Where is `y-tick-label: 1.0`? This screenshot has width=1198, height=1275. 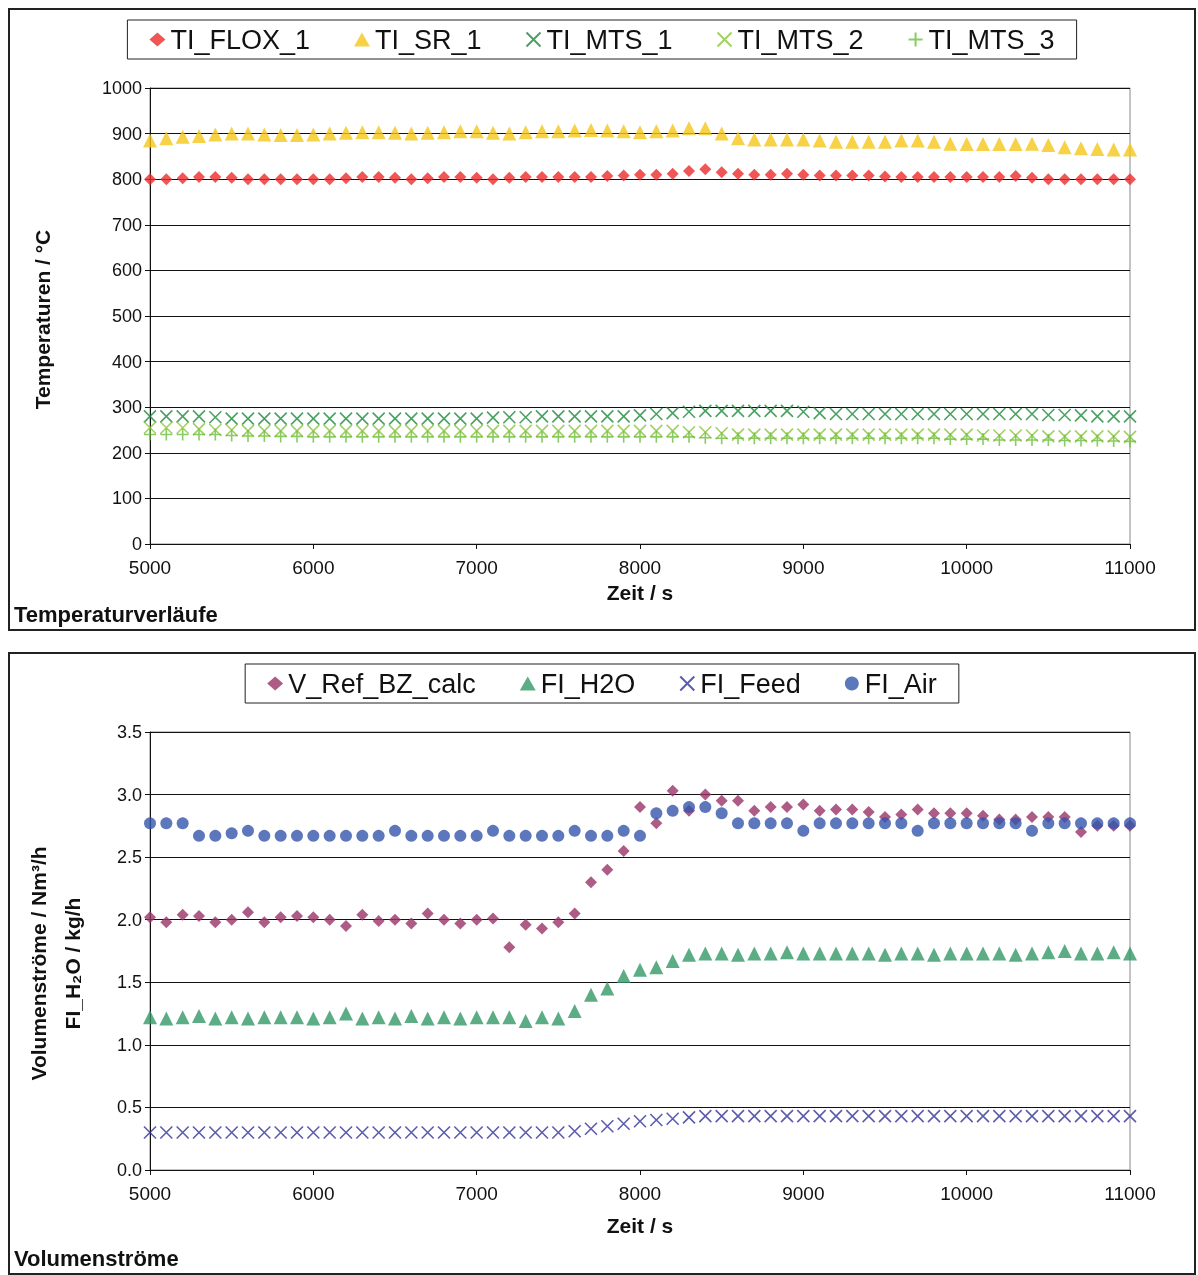 y-tick-label: 1.0 is located at coordinates (129, 1044).